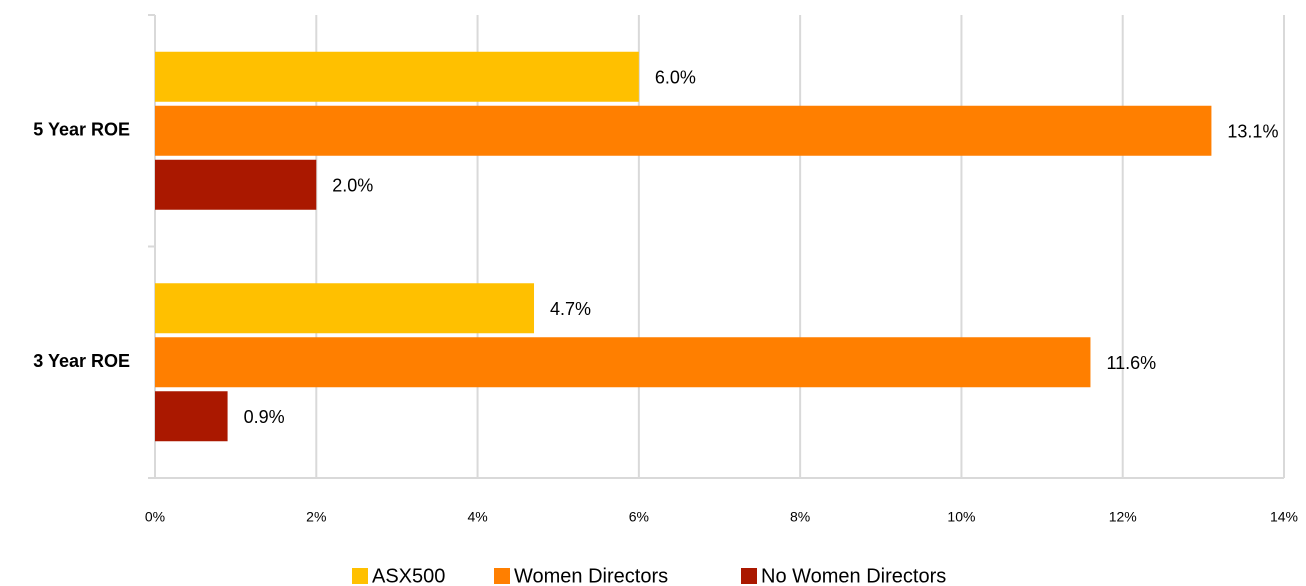 This screenshot has height=586, width=1306. What do you see at coordinates (477, 517) in the screenshot?
I see `x-tick-label: 4%` at bounding box center [477, 517].